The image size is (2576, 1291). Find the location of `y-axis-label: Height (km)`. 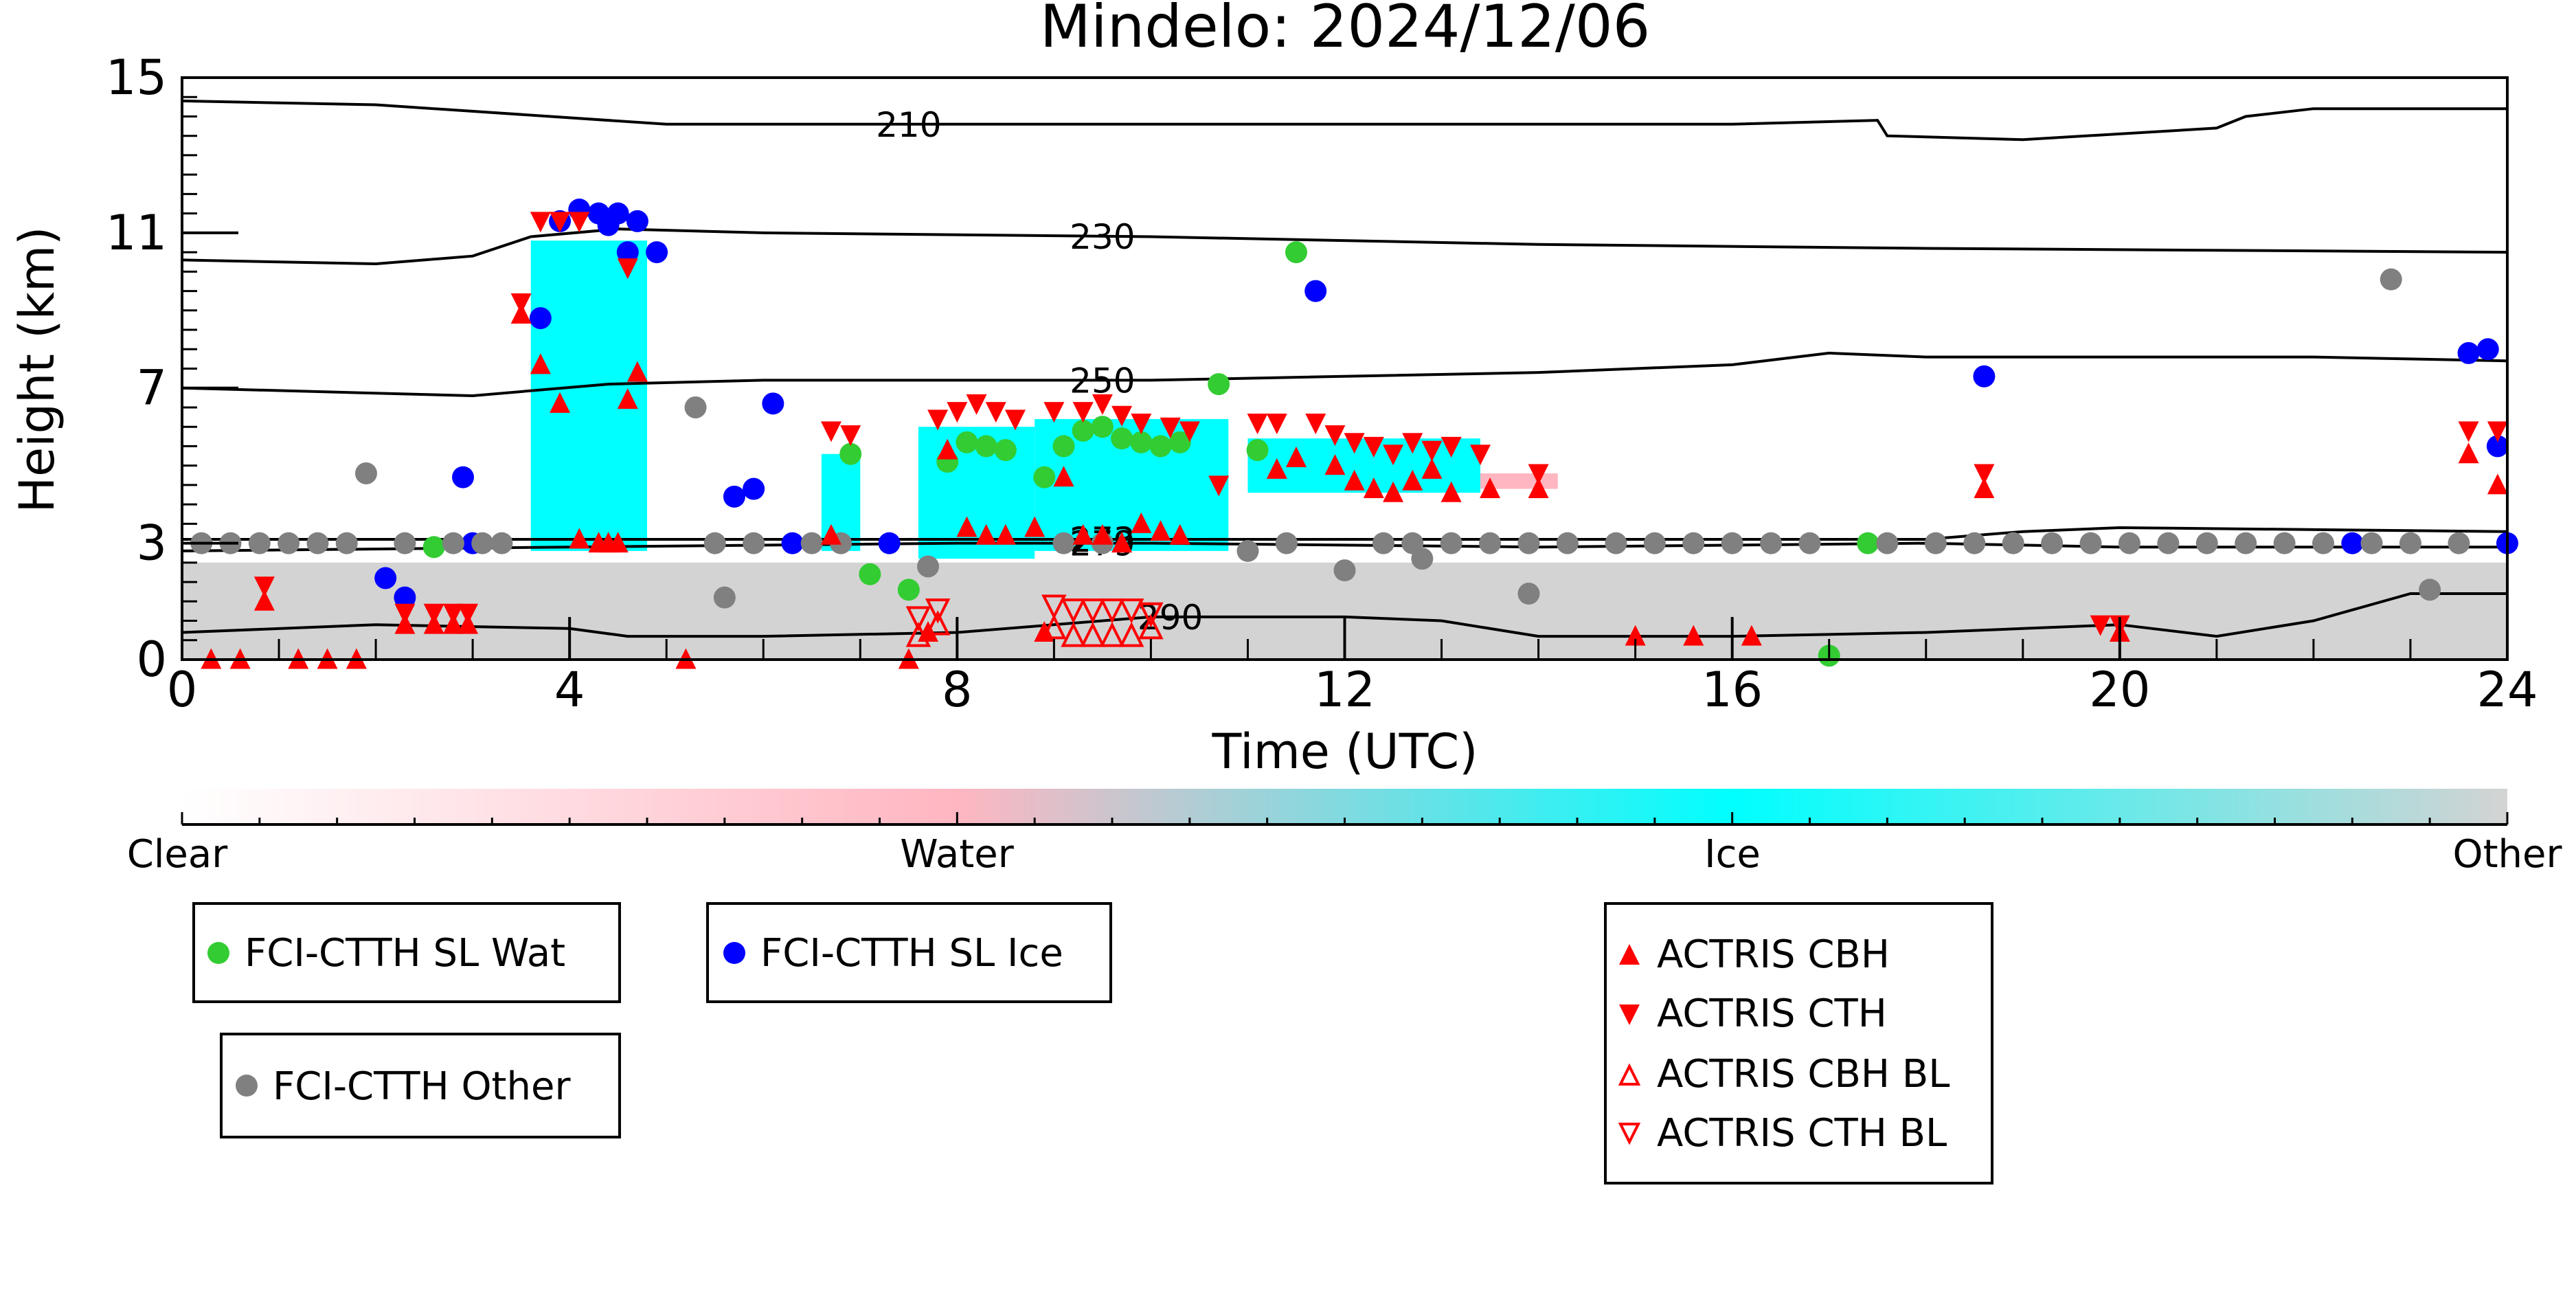

y-axis-label: Height (km) is located at coordinates (37, 370).